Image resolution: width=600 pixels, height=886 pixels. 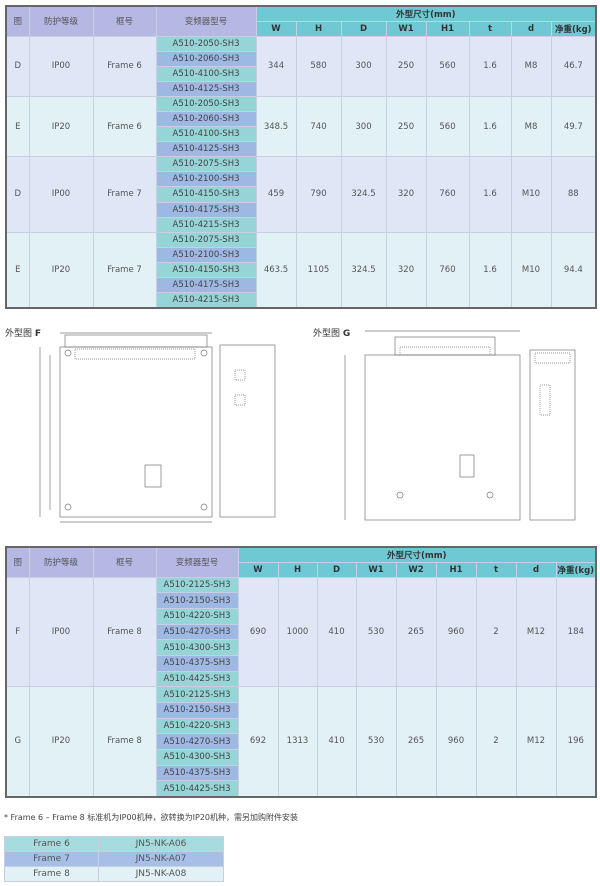 I want to click on table-row: A510-4300-SH3, so click(x=301, y=757).